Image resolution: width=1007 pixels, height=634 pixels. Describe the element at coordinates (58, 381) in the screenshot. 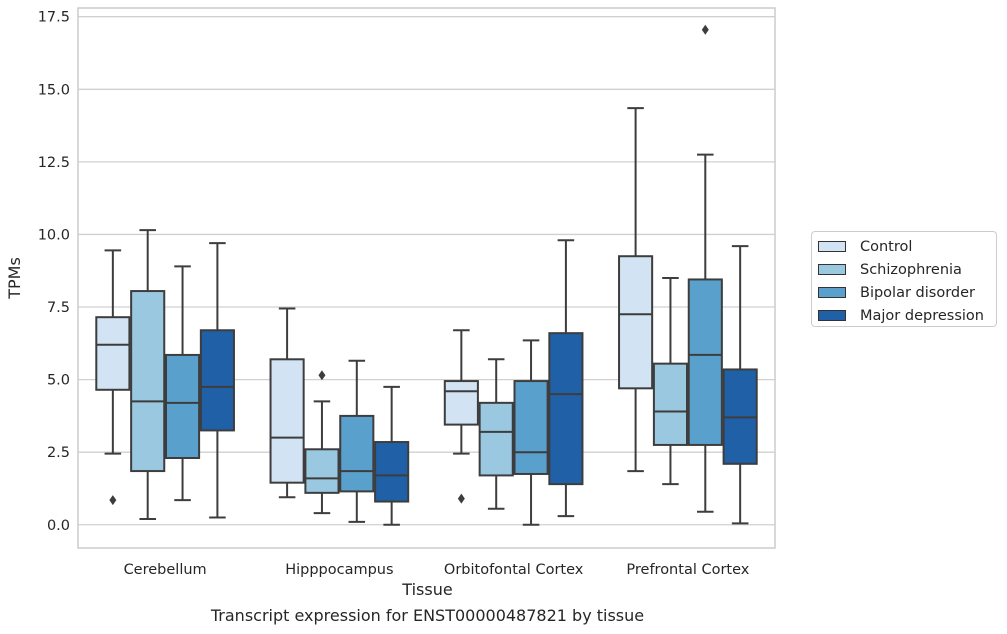

I see `y-tick-label: 5.0` at that location.